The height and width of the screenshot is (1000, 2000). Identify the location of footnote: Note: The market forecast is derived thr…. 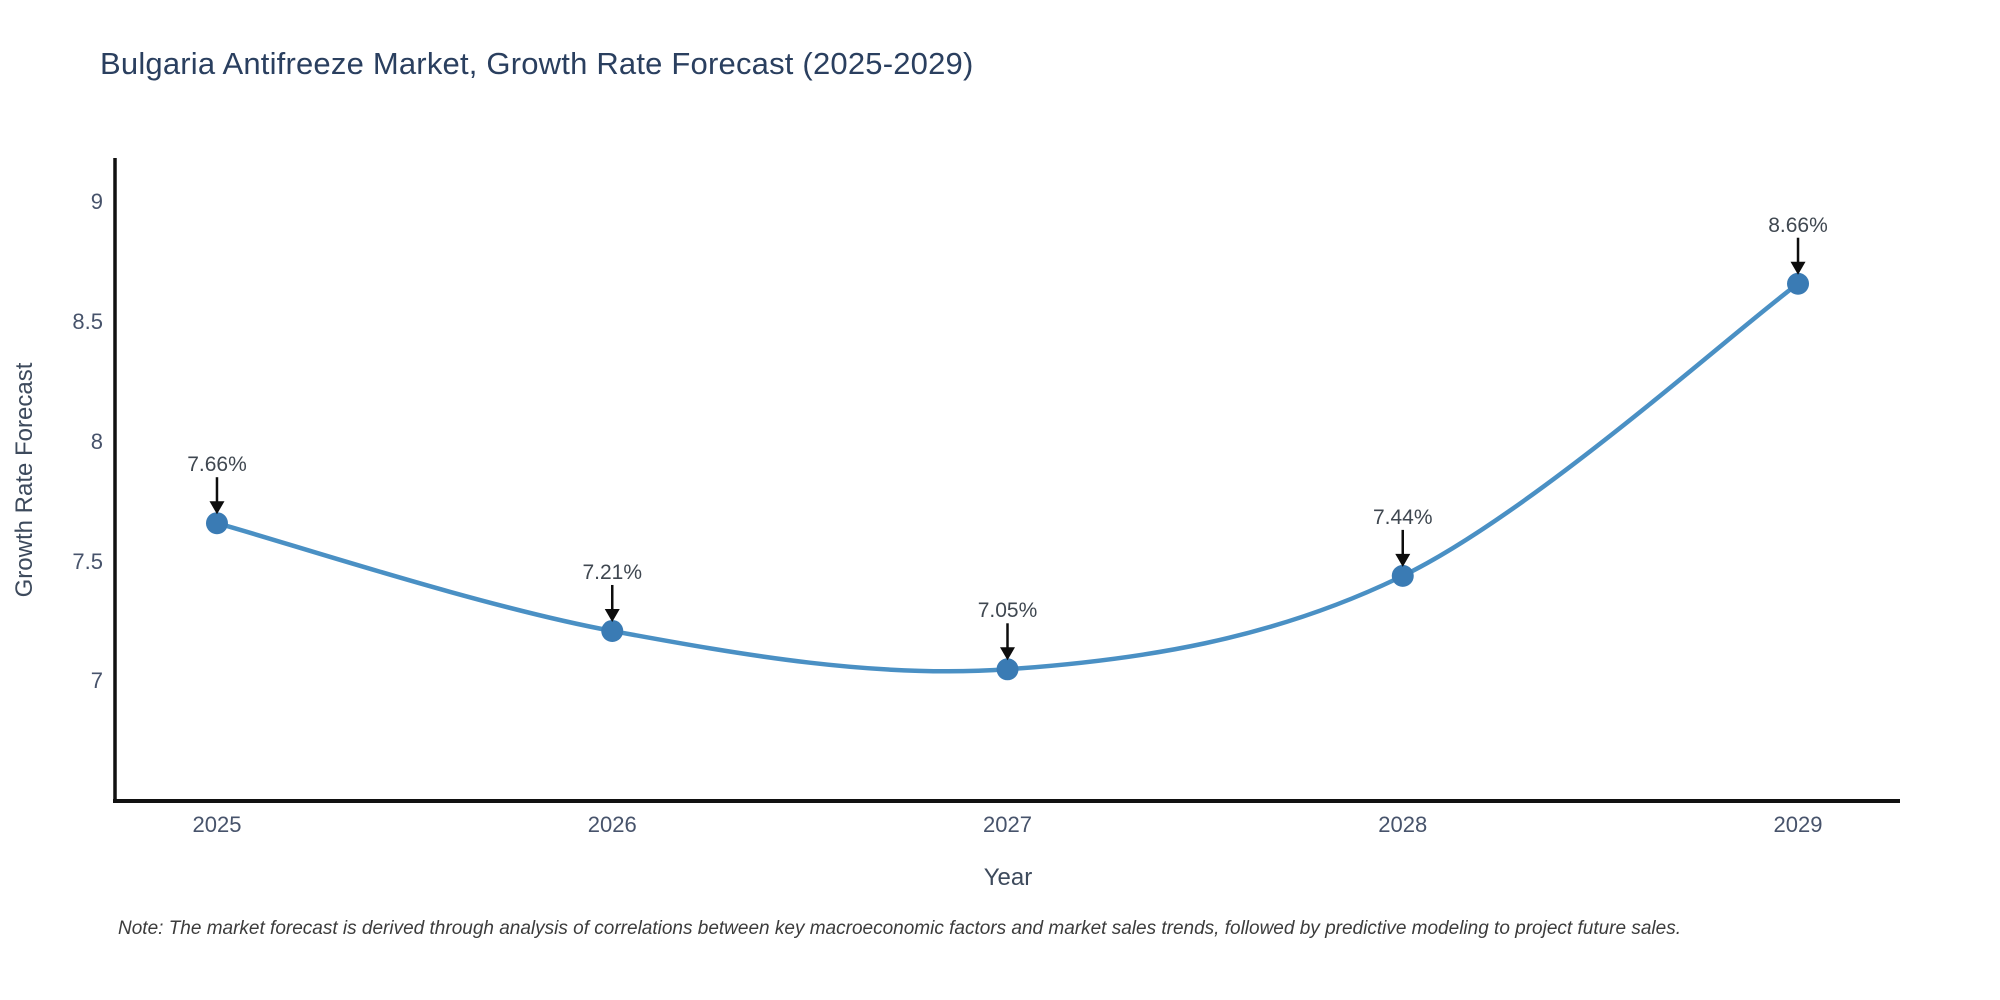
(899, 928).